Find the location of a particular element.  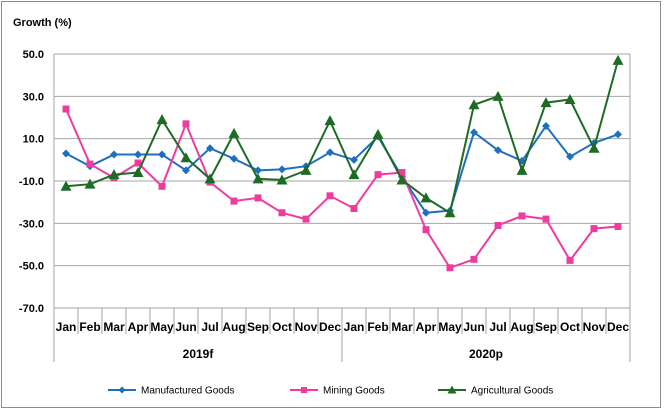

x-tick-label: Jun is located at coordinates (473, 327).